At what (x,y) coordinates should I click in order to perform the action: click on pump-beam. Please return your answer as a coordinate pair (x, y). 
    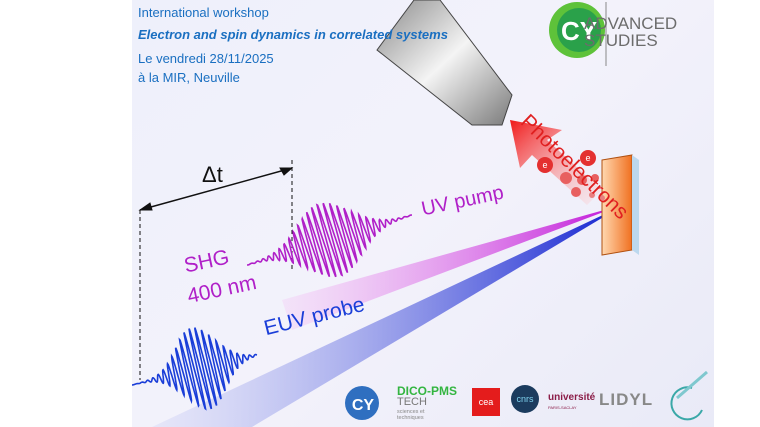
    Looking at the image, I should click on (452, 267).